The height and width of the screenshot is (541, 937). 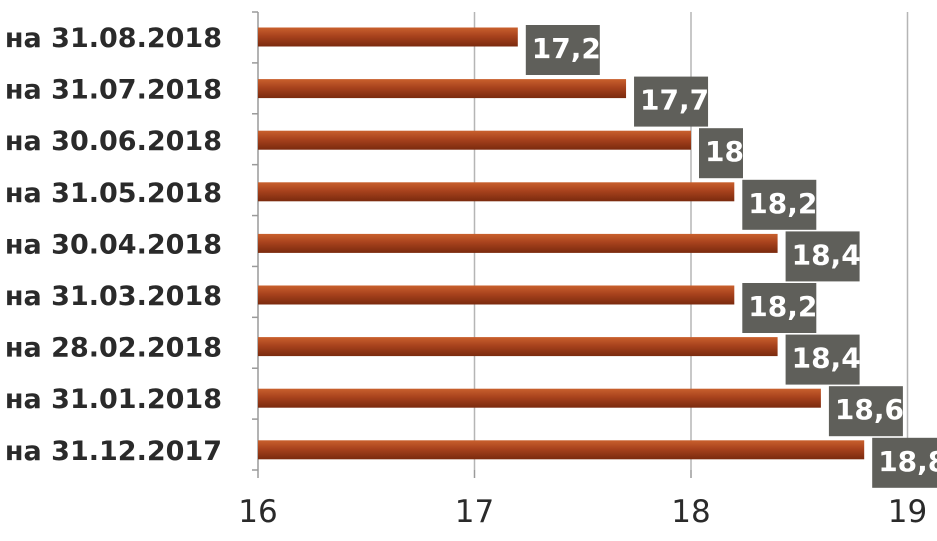 I want to click on x-tick-label: 17, so click(x=474, y=512).